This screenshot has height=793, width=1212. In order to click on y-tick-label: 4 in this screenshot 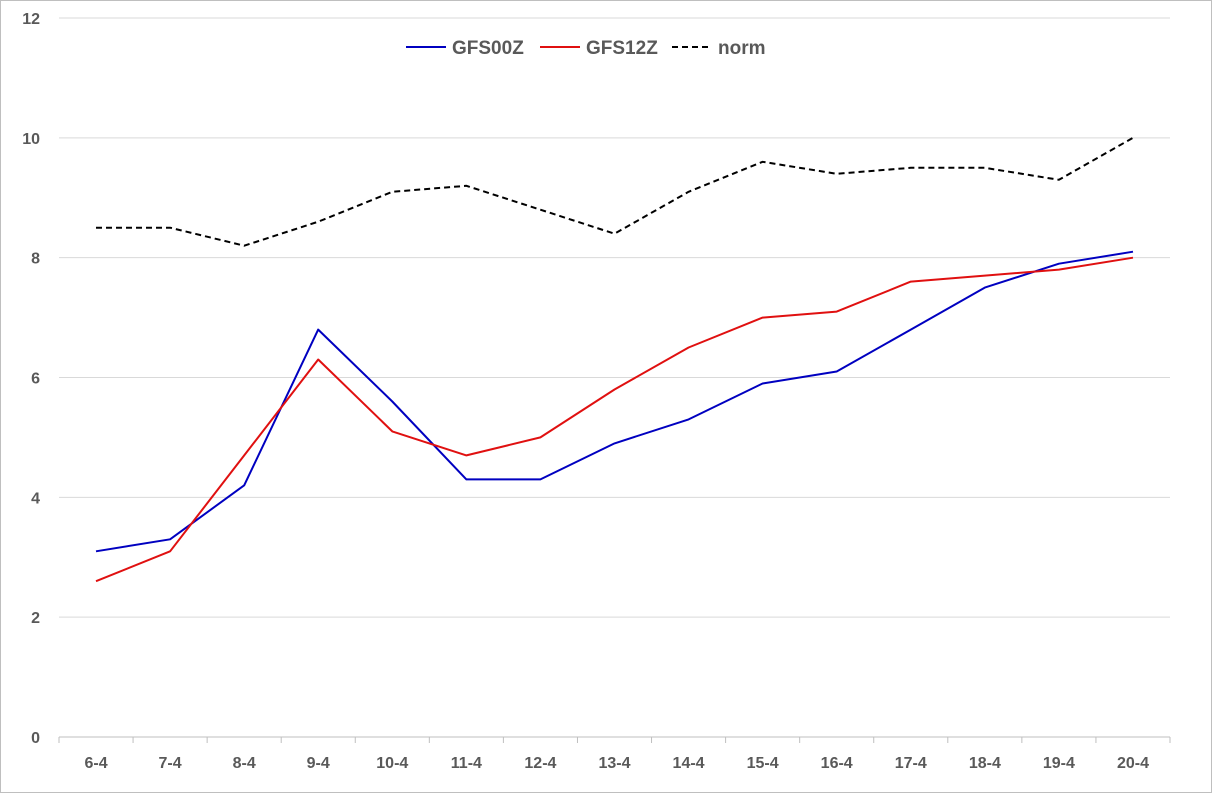, I will do `click(35, 498)`.